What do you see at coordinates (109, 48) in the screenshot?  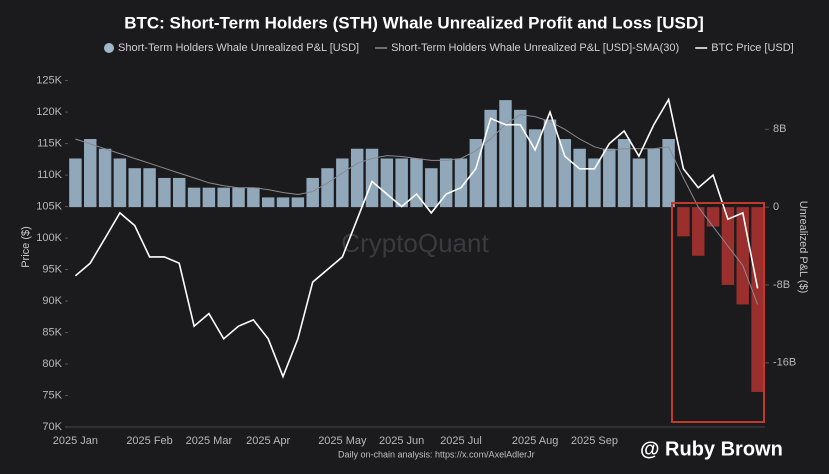 I see `legend-swatch` at bounding box center [109, 48].